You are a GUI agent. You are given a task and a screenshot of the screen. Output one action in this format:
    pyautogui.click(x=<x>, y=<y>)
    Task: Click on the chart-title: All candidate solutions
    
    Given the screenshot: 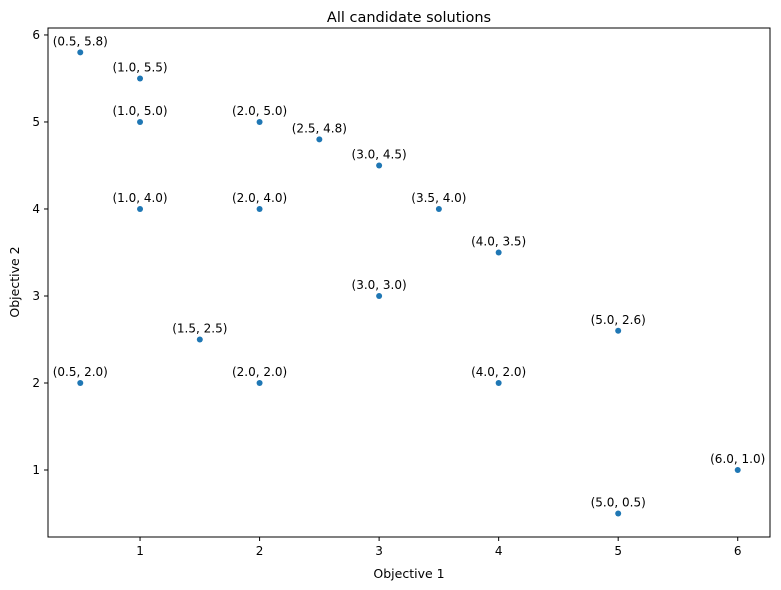 What is the action you would take?
    pyautogui.click(x=409, y=18)
    